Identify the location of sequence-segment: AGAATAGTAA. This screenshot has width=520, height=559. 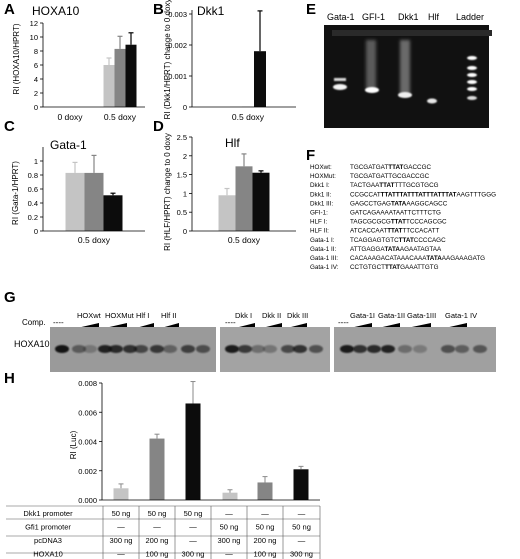
(421, 249).